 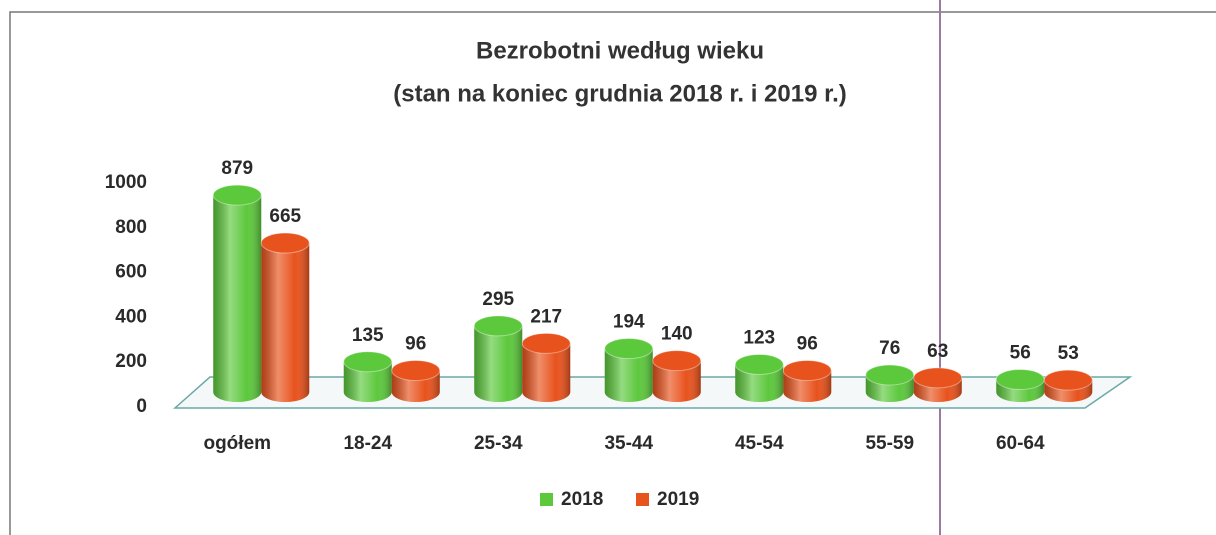 What do you see at coordinates (131, 227) in the screenshot?
I see `y-tick-label: 800` at bounding box center [131, 227].